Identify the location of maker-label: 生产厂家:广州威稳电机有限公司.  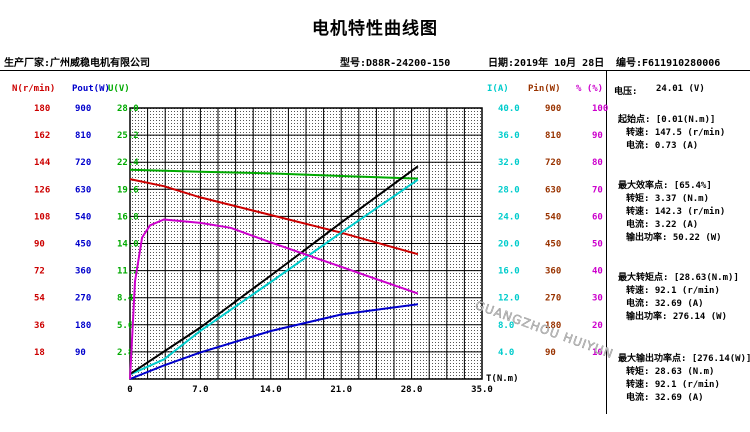
(77, 63).